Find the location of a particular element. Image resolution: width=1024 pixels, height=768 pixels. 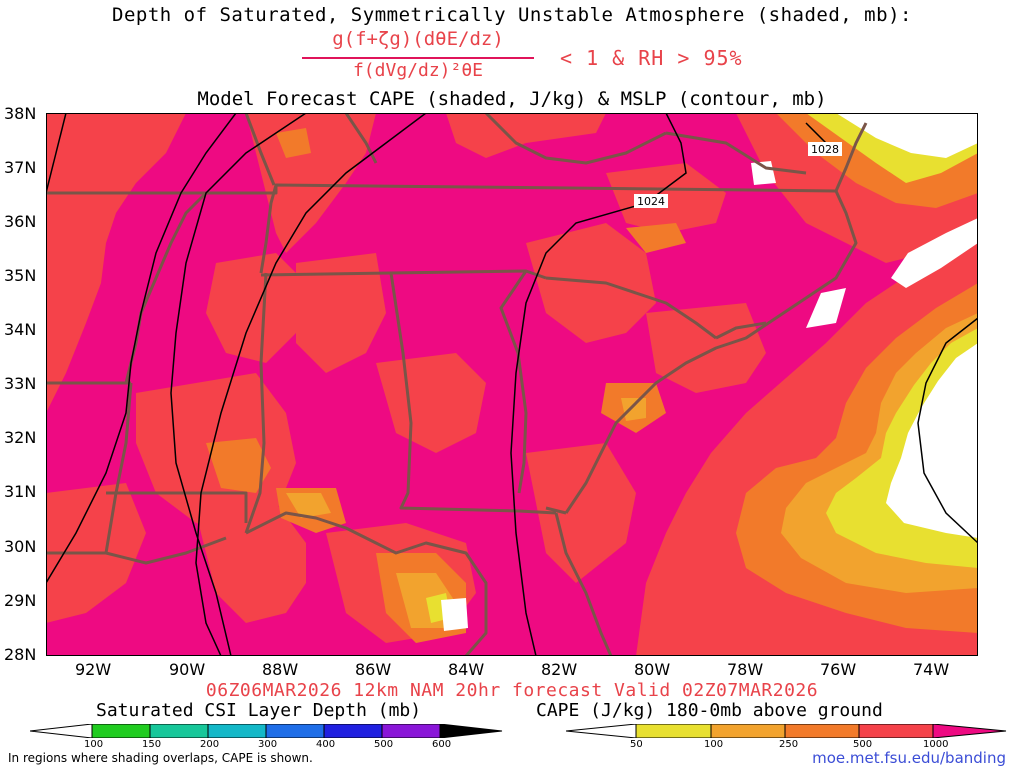

lat-label-31n: 31N is located at coordinates (20, 491).